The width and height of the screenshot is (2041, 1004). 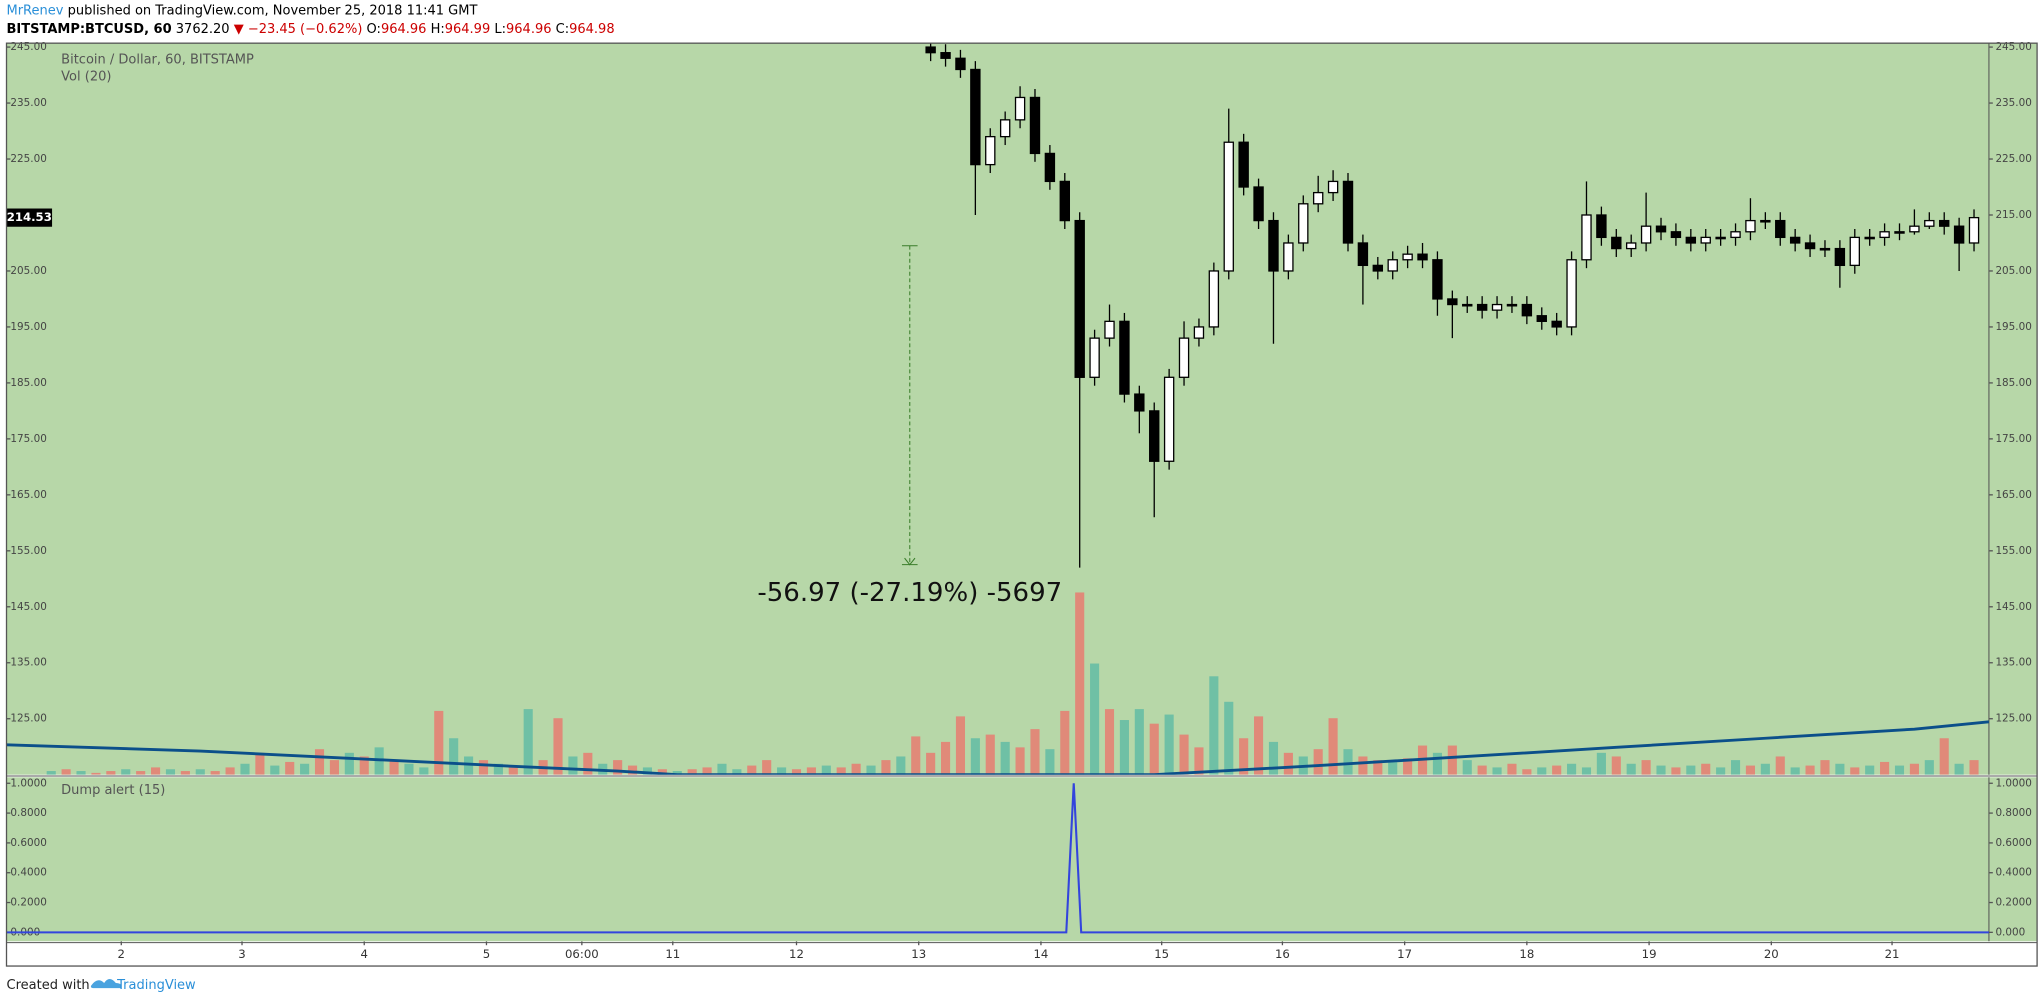 I want to click on change: ▼ −23.45 (−0.62%), so click(x=298, y=28).